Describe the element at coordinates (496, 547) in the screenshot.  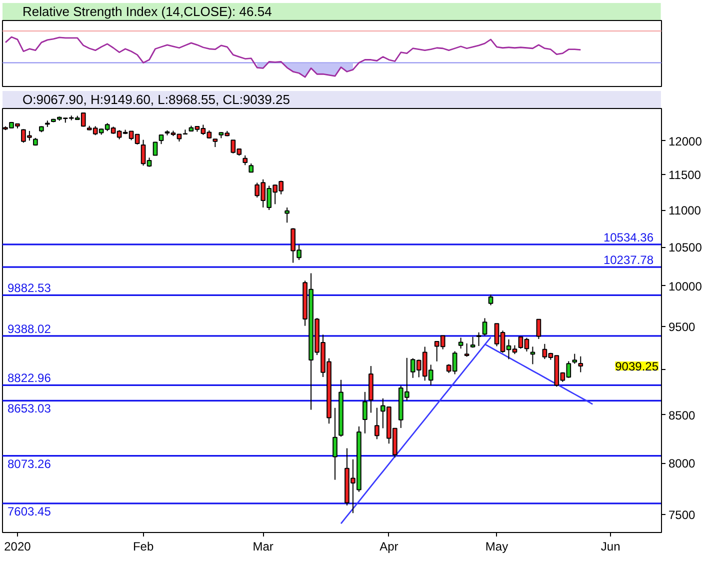
I see `x-tick-label: May` at that location.